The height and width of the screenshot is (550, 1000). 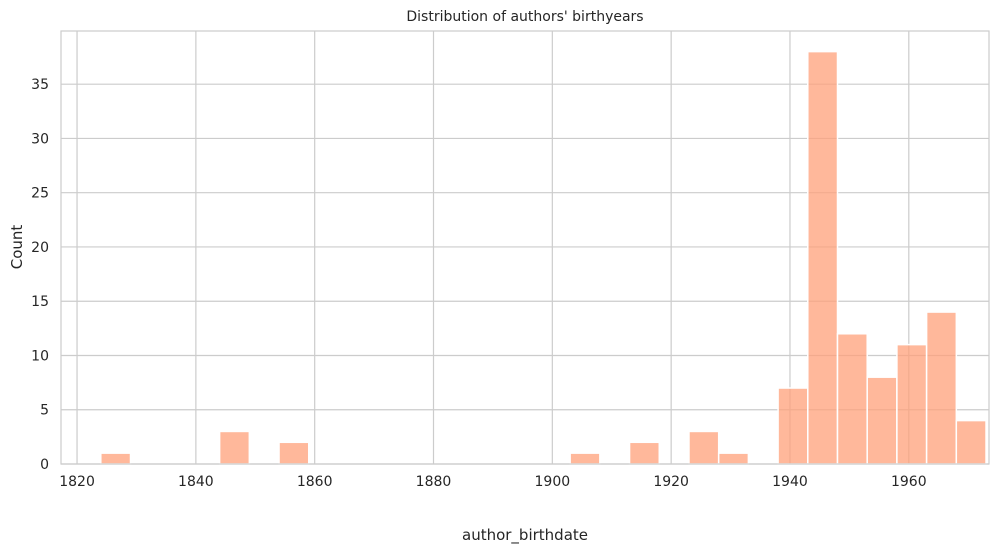 I want to click on x-tick-label: 1840, so click(x=196, y=482).